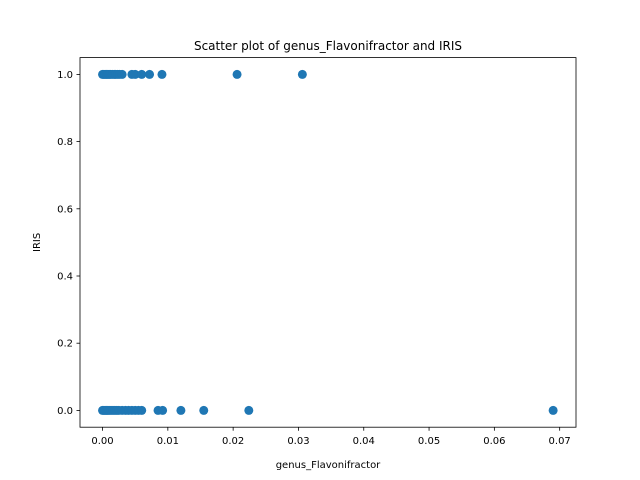 This screenshot has width=640, height=480. Describe the element at coordinates (65, 277) in the screenshot. I see `y-tick-label: 0.4` at that location.